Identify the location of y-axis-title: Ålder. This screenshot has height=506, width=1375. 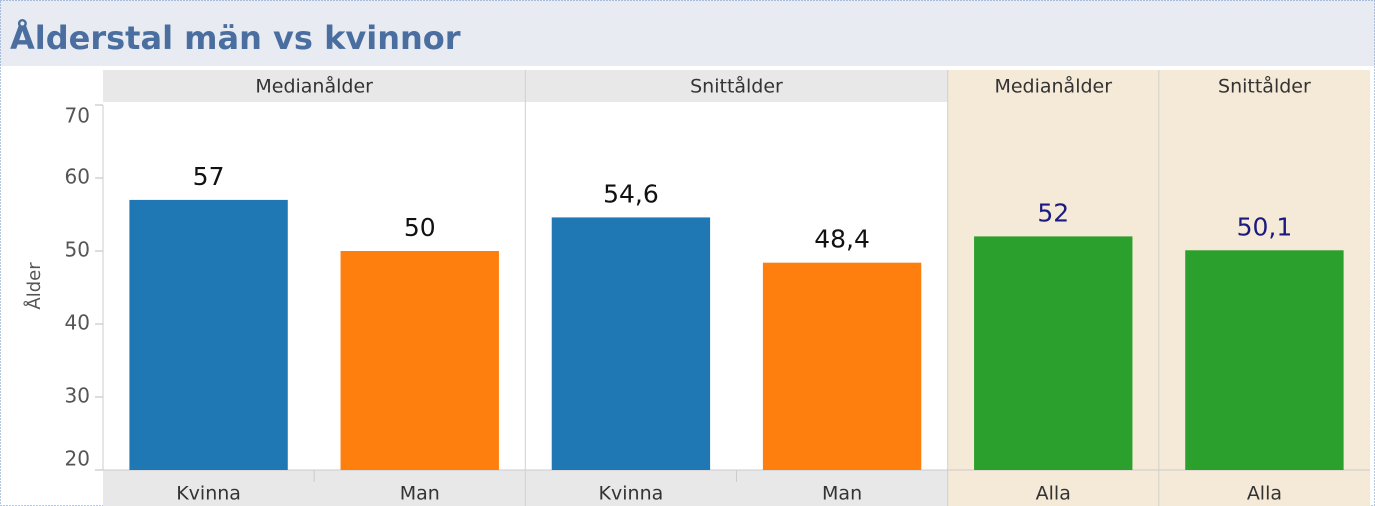
(34, 286).